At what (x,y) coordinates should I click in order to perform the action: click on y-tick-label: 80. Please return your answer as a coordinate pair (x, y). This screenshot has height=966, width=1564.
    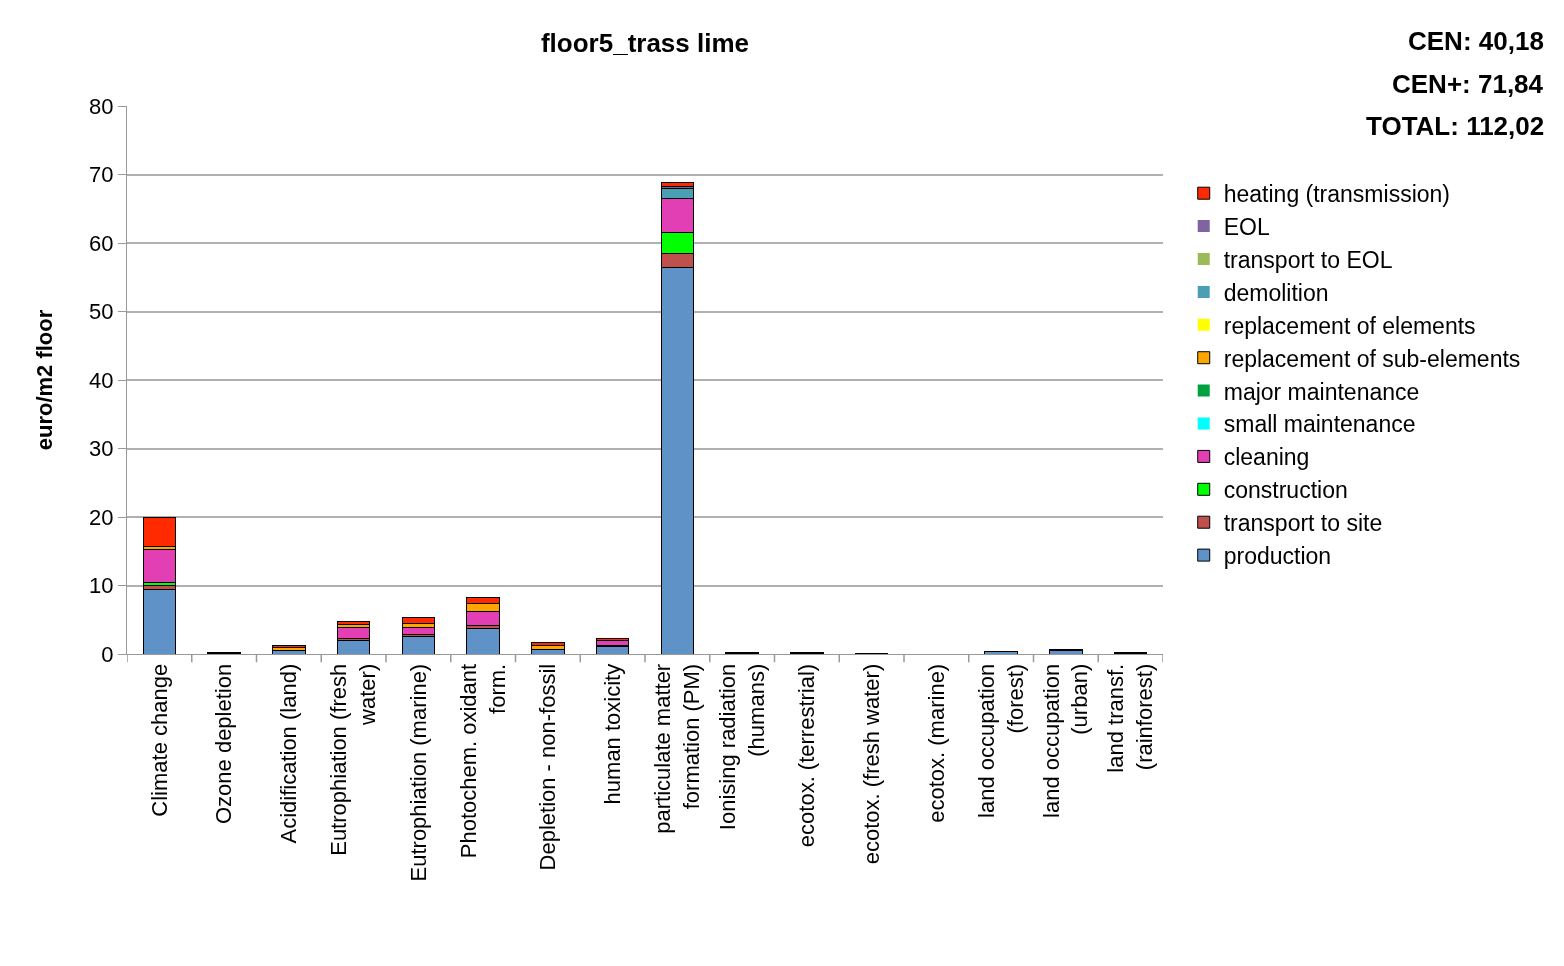
    Looking at the image, I should click on (101, 106).